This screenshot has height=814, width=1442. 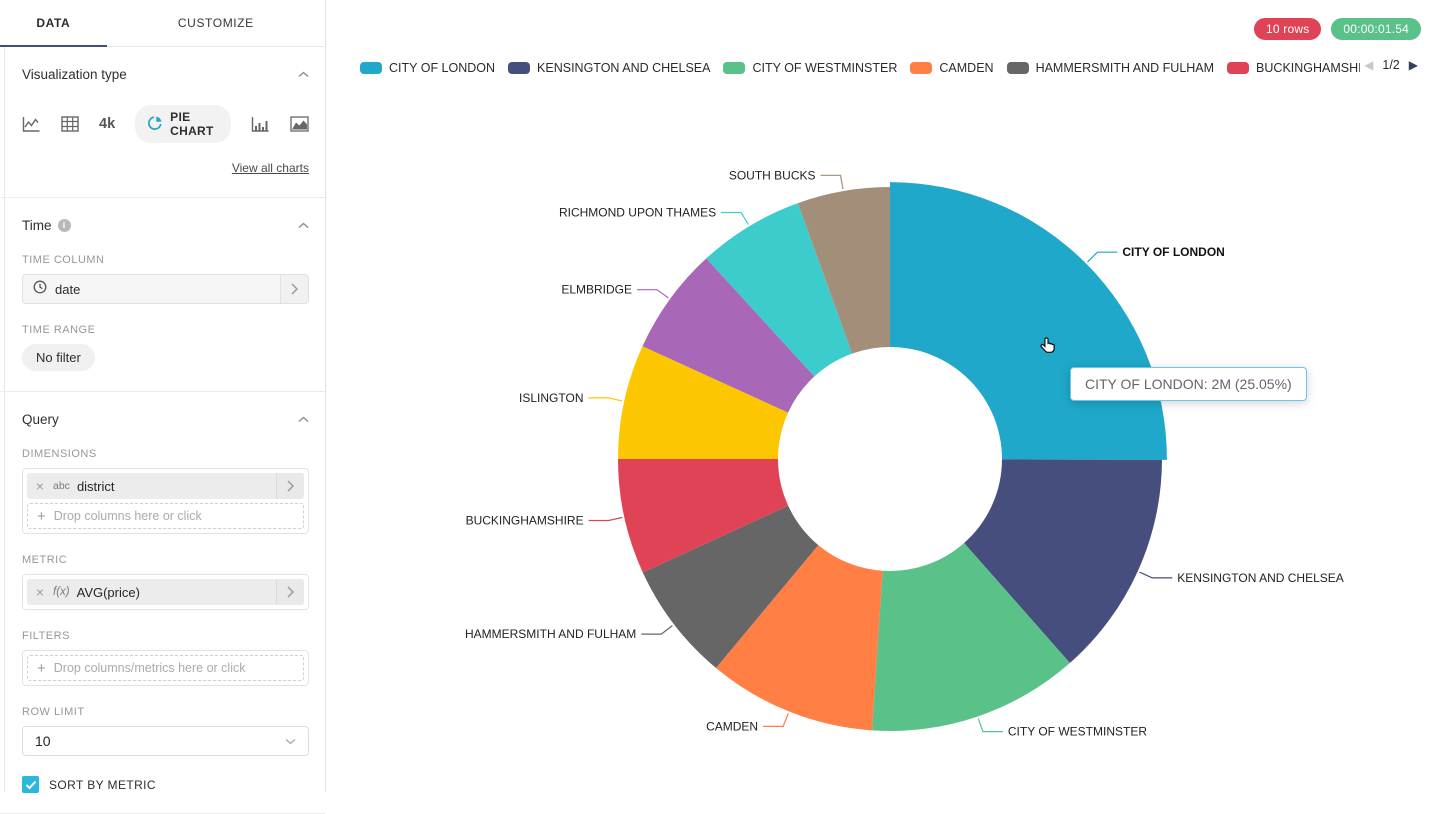 I want to click on legend-item-buckinghamshire: BUCKINGHAMSHIRE, so click(x=1293, y=68).